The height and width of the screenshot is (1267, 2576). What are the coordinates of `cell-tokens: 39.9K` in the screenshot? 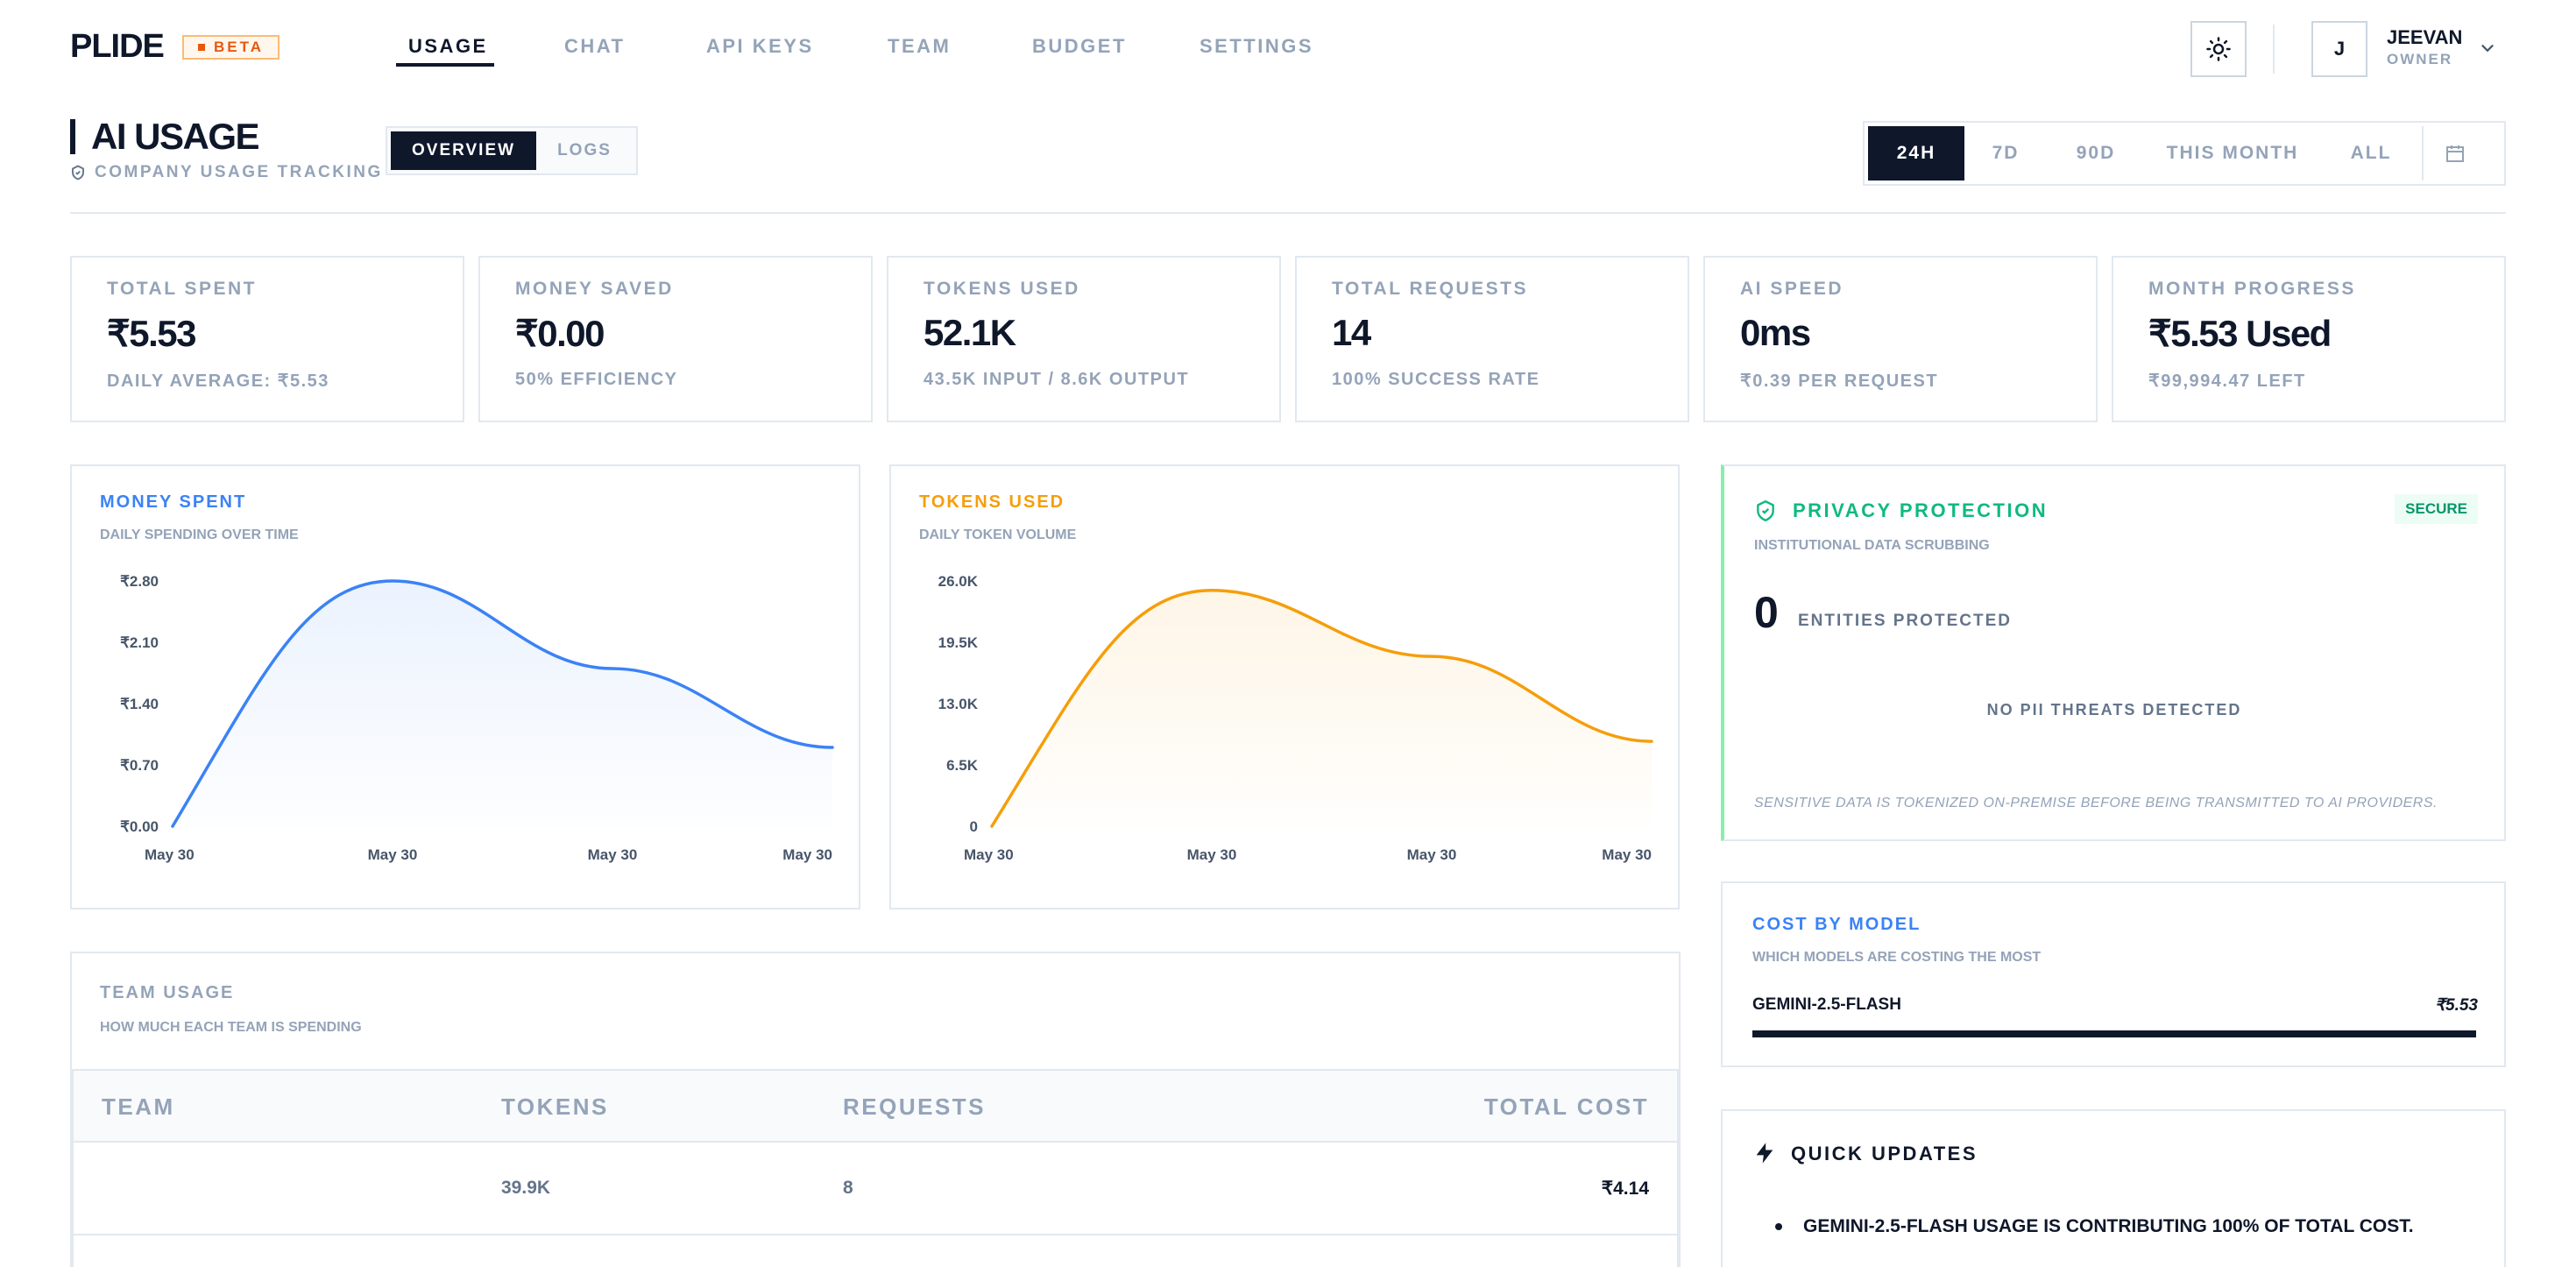 It's located at (526, 1188).